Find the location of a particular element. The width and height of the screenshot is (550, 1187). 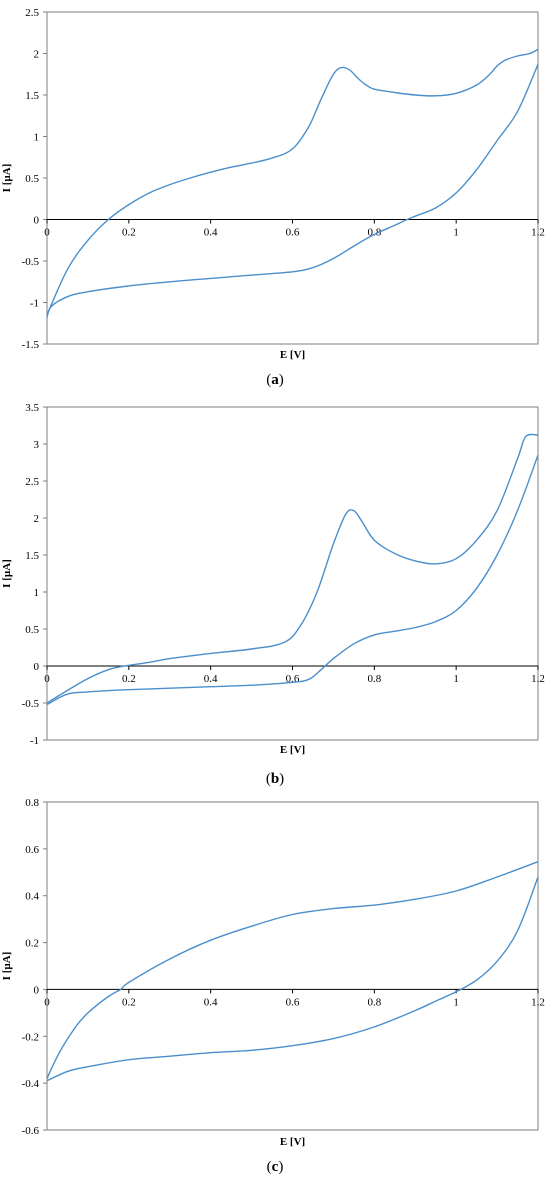

chart-a-panel-label: a is located at coordinates (275, 380).